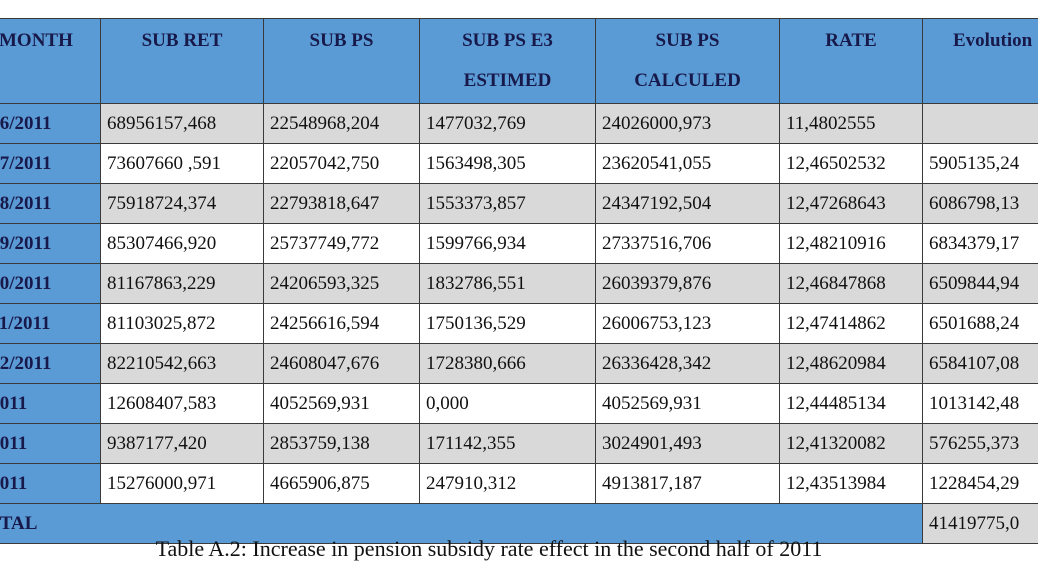 This screenshot has width=1038, height=576. What do you see at coordinates (507, 123) in the screenshot?
I see `sub-ps-e3-cell: 1477032,769` at bounding box center [507, 123].